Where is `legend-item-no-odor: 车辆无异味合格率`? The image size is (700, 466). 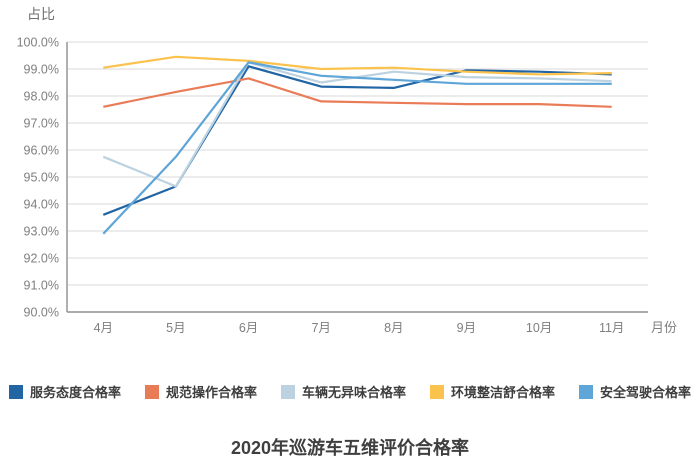 legend-item-no-odor: 车辆无异味合格率 is located at coordinates (343, 391).